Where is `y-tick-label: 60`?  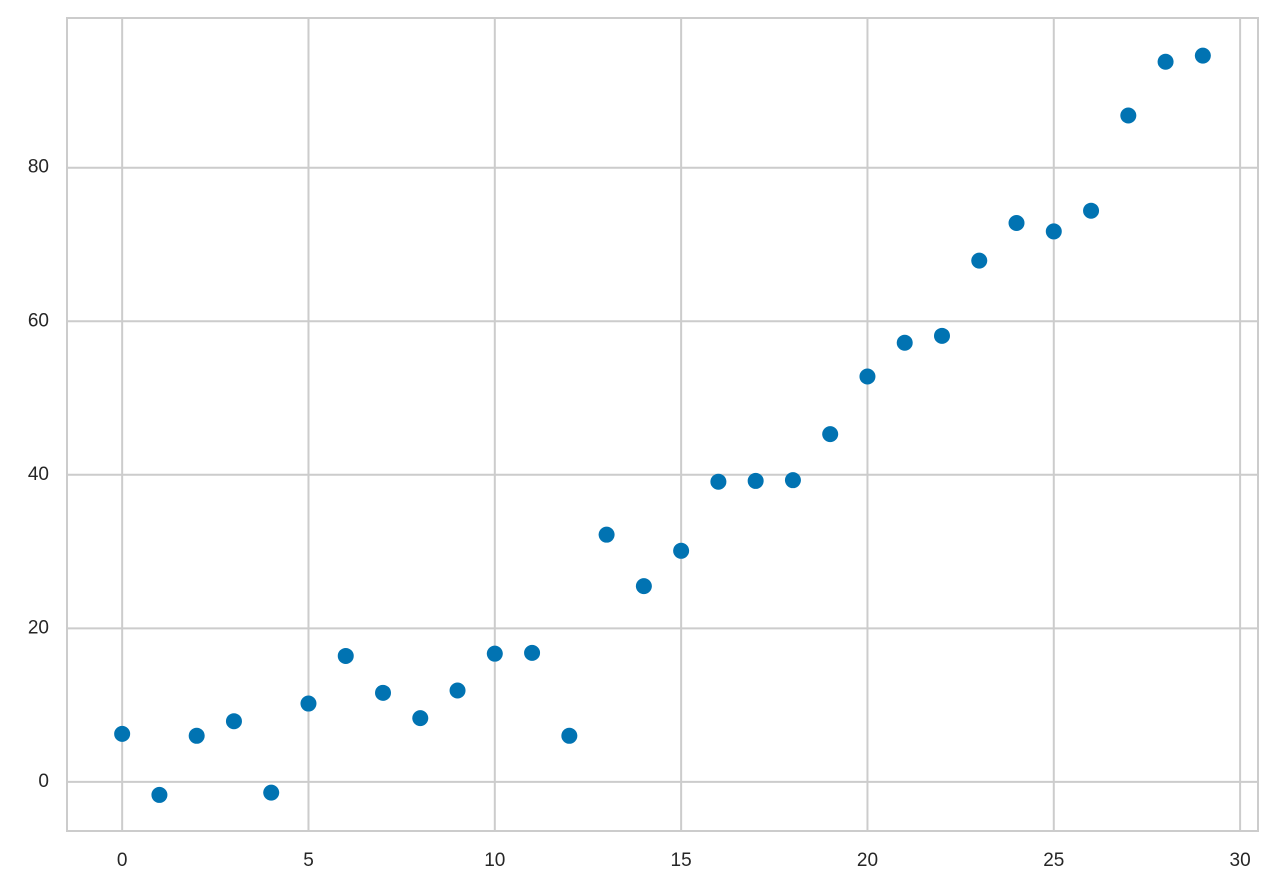
y-tick-label: 60 is located at coordinates (38, 320).